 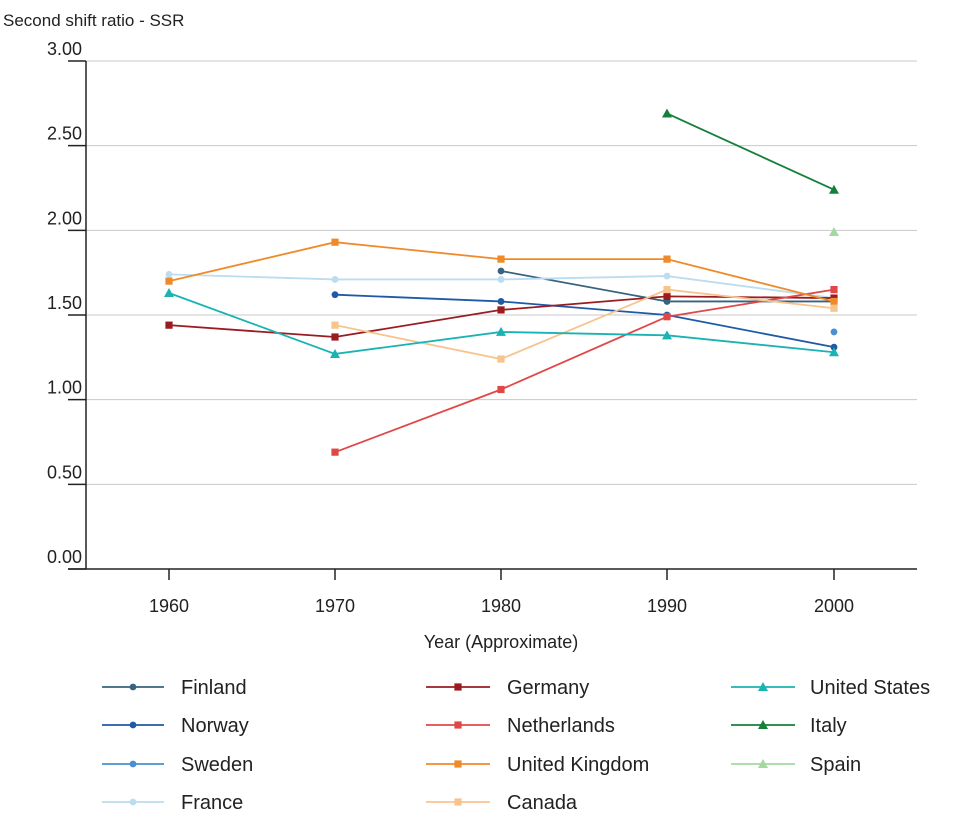 What do you see at coordinates (214, 688) in the screenshot?
I see `legend-label: Finland` at bounding box center [214, 688].